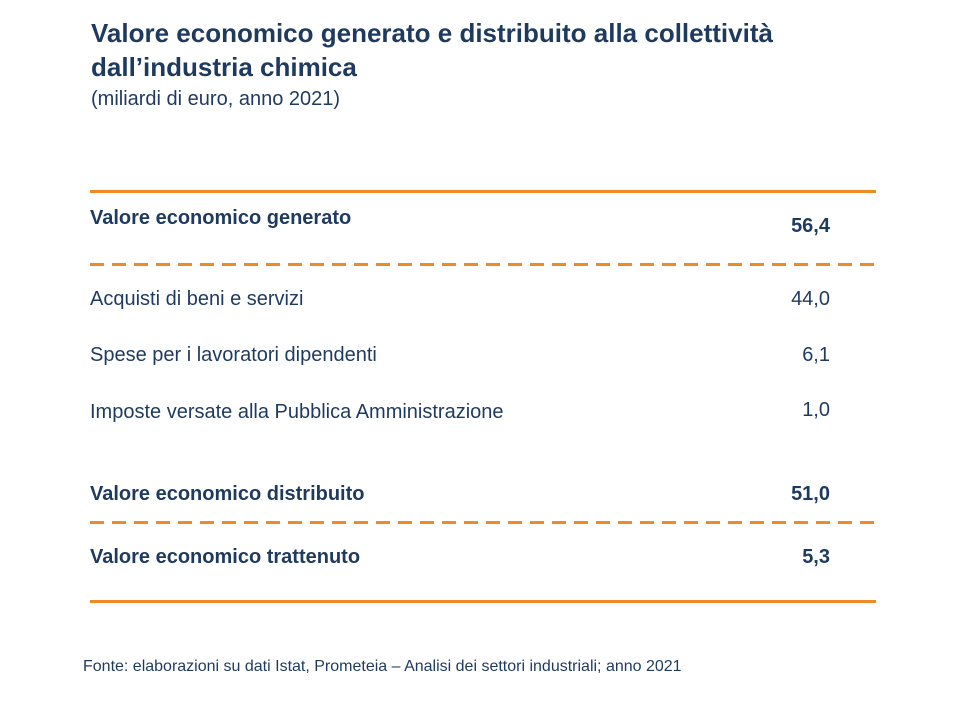  What do you see at coordinates (227, 494) in the screenshot?
I see `distributed-label: Valore economico distribuito` at bounding box center [227, 494].